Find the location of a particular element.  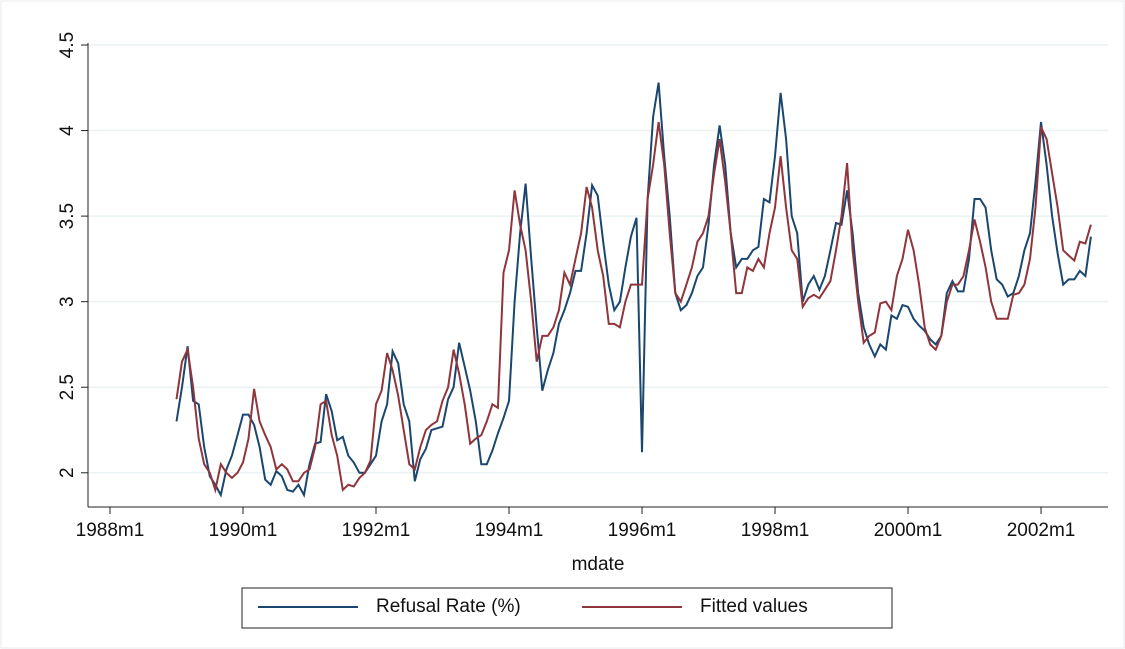

y-tick-label: 2 is located at coordinates (67, 472).